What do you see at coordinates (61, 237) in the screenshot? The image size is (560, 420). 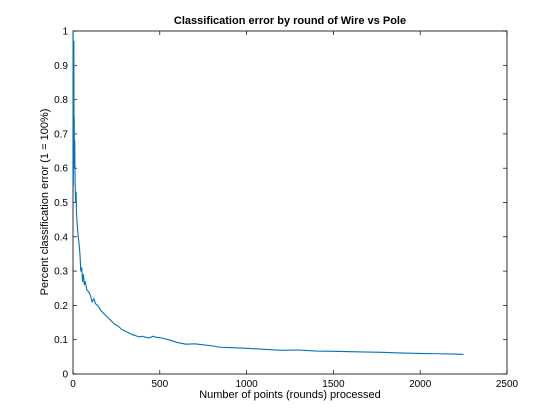 I see `y-tick-label: 0.4` at bounding box center [61, 237].